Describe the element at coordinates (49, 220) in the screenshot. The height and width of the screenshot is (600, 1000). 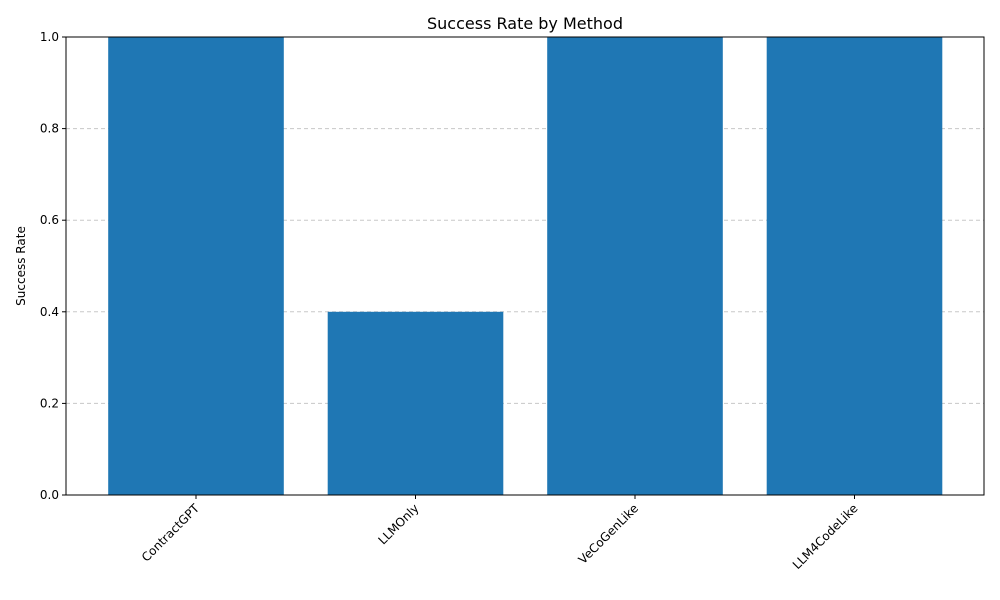
I see `y-tick-label: 0.6` at that location.